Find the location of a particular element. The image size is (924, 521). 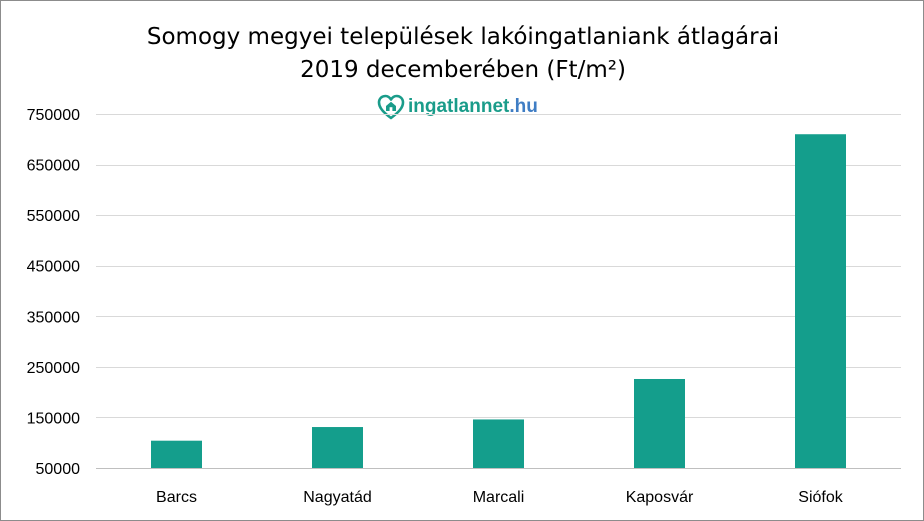

ingatlannet-logo: ingatlannet .hu is located at coordinates (457, 107).